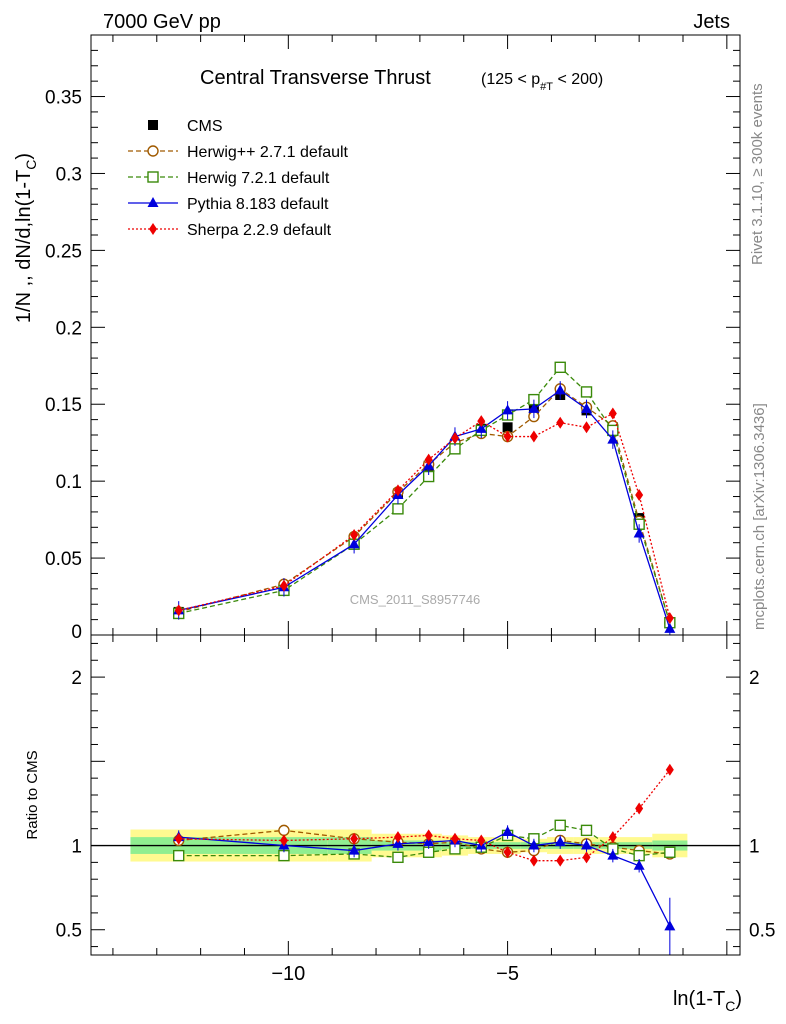 The width and height of the screenshot is (786, 1024). I want to click on header-category: Jets, so click(711, 22).